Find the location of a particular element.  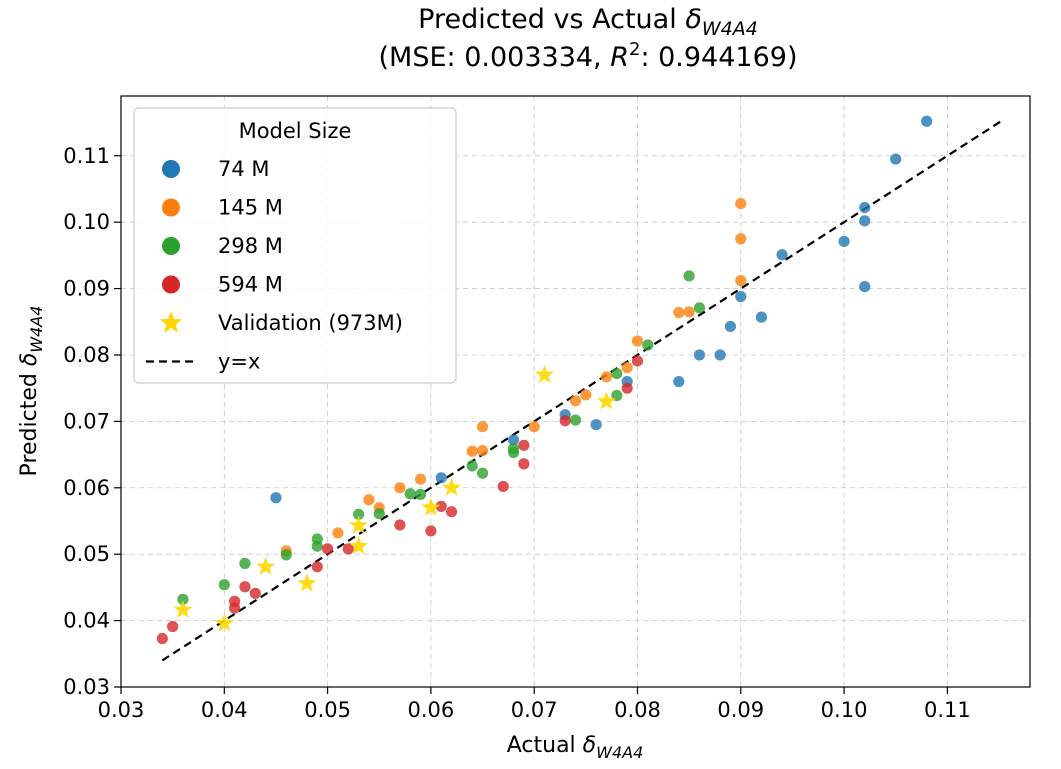

y-axis-label: Predicted δW4A4 is located at coordinates (31, 391).